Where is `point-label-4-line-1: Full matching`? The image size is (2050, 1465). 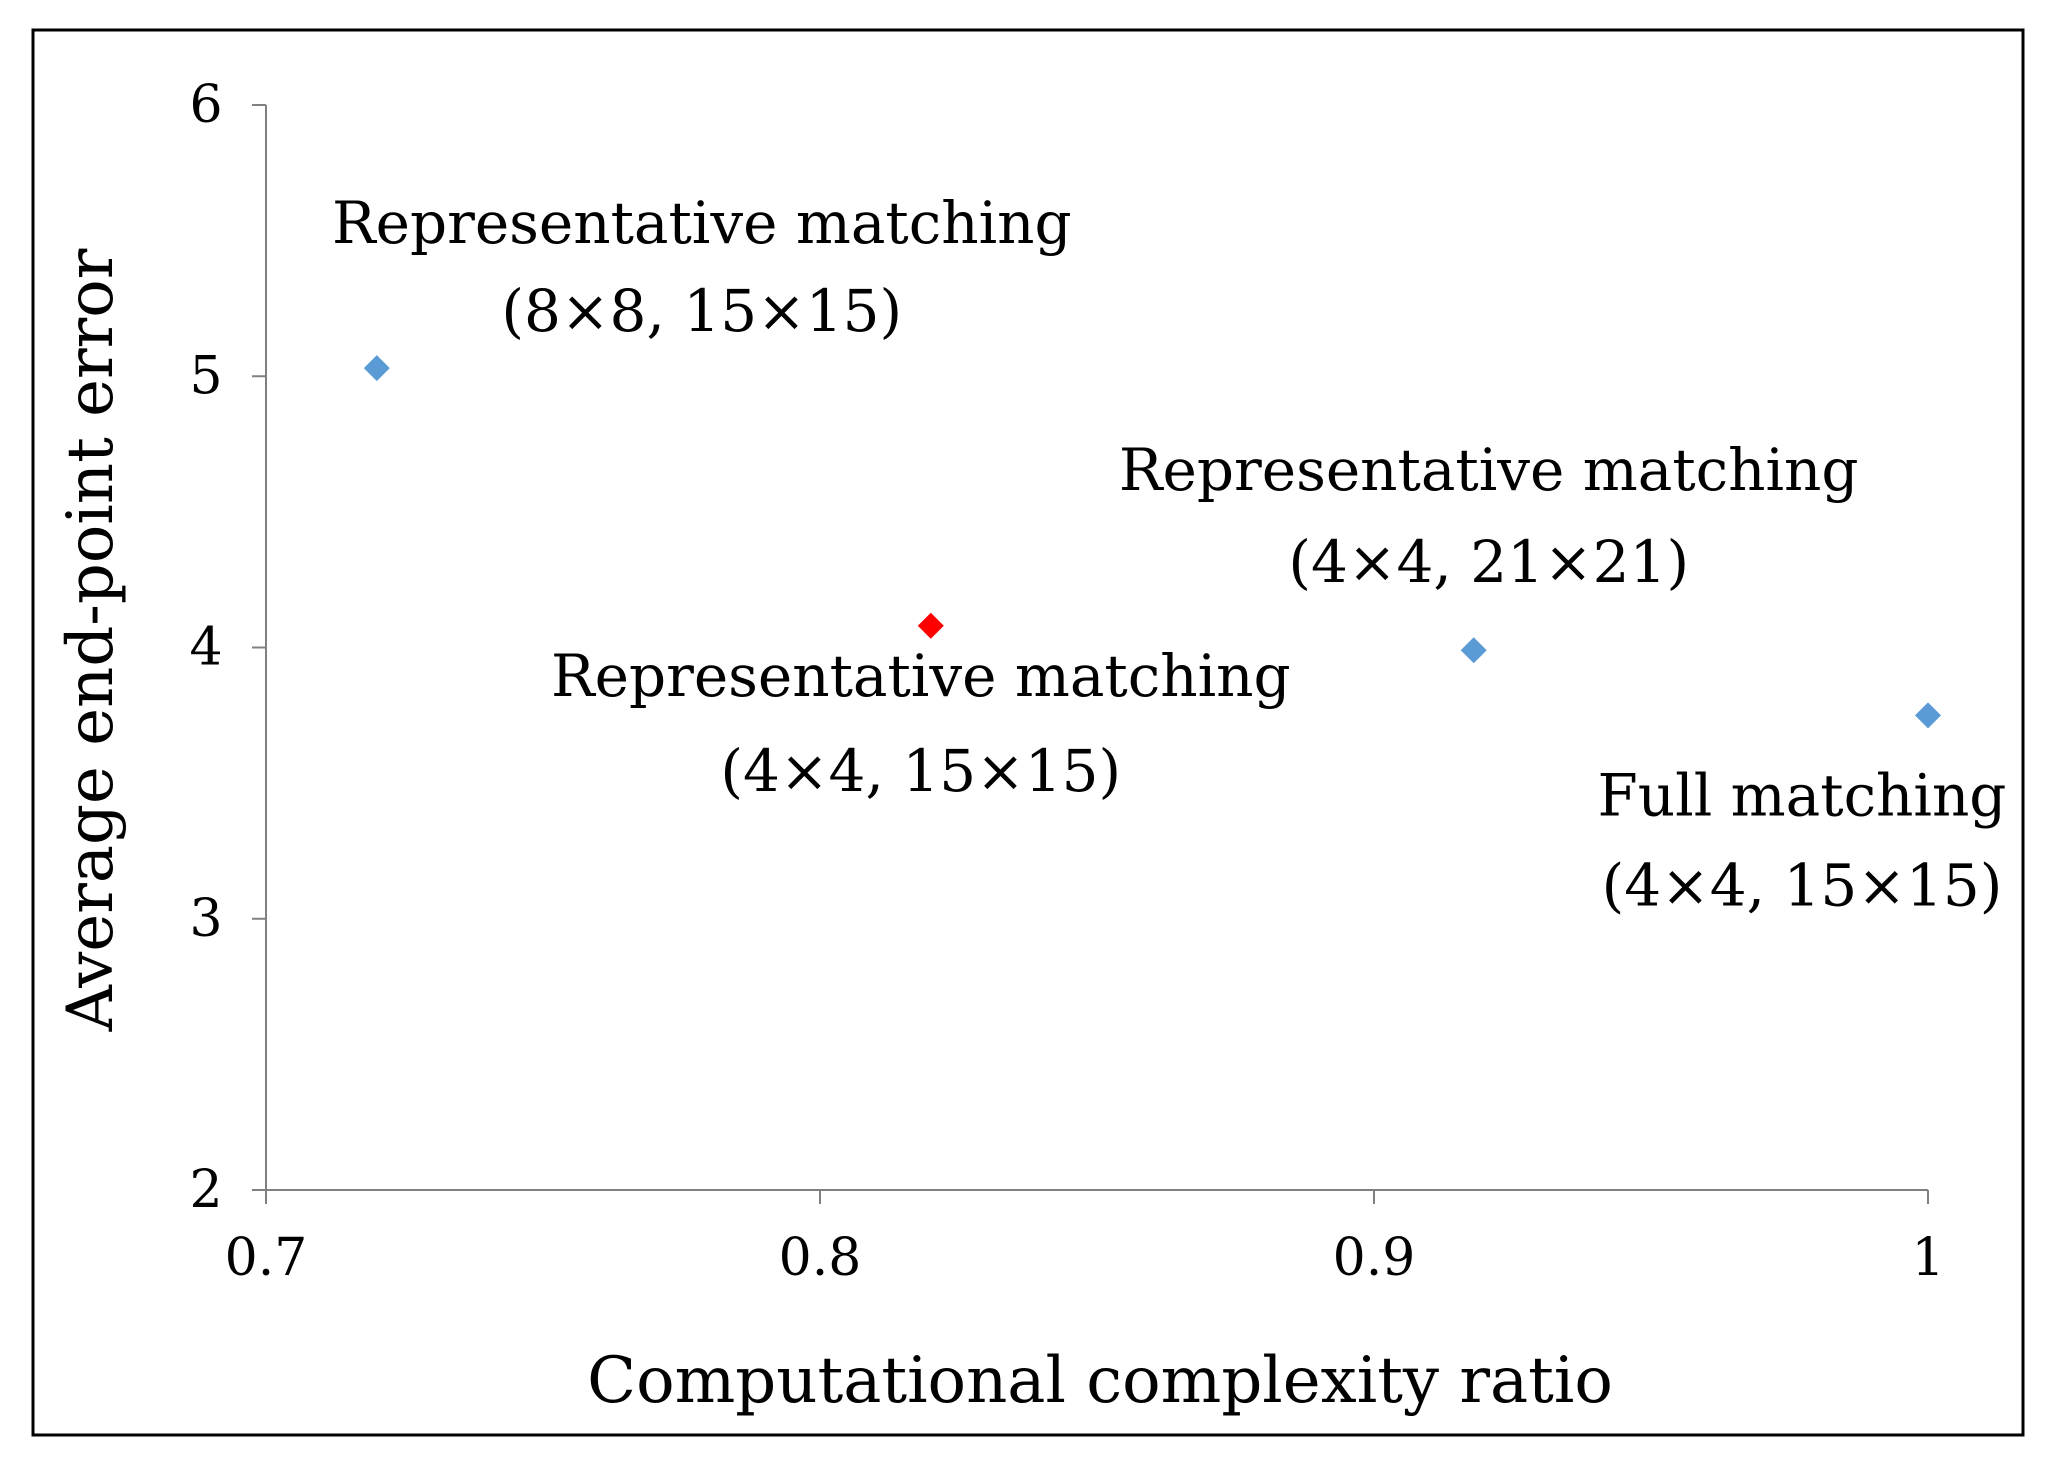
point-label-4-line-1: Full matching is located at coordinates (1802, 795).